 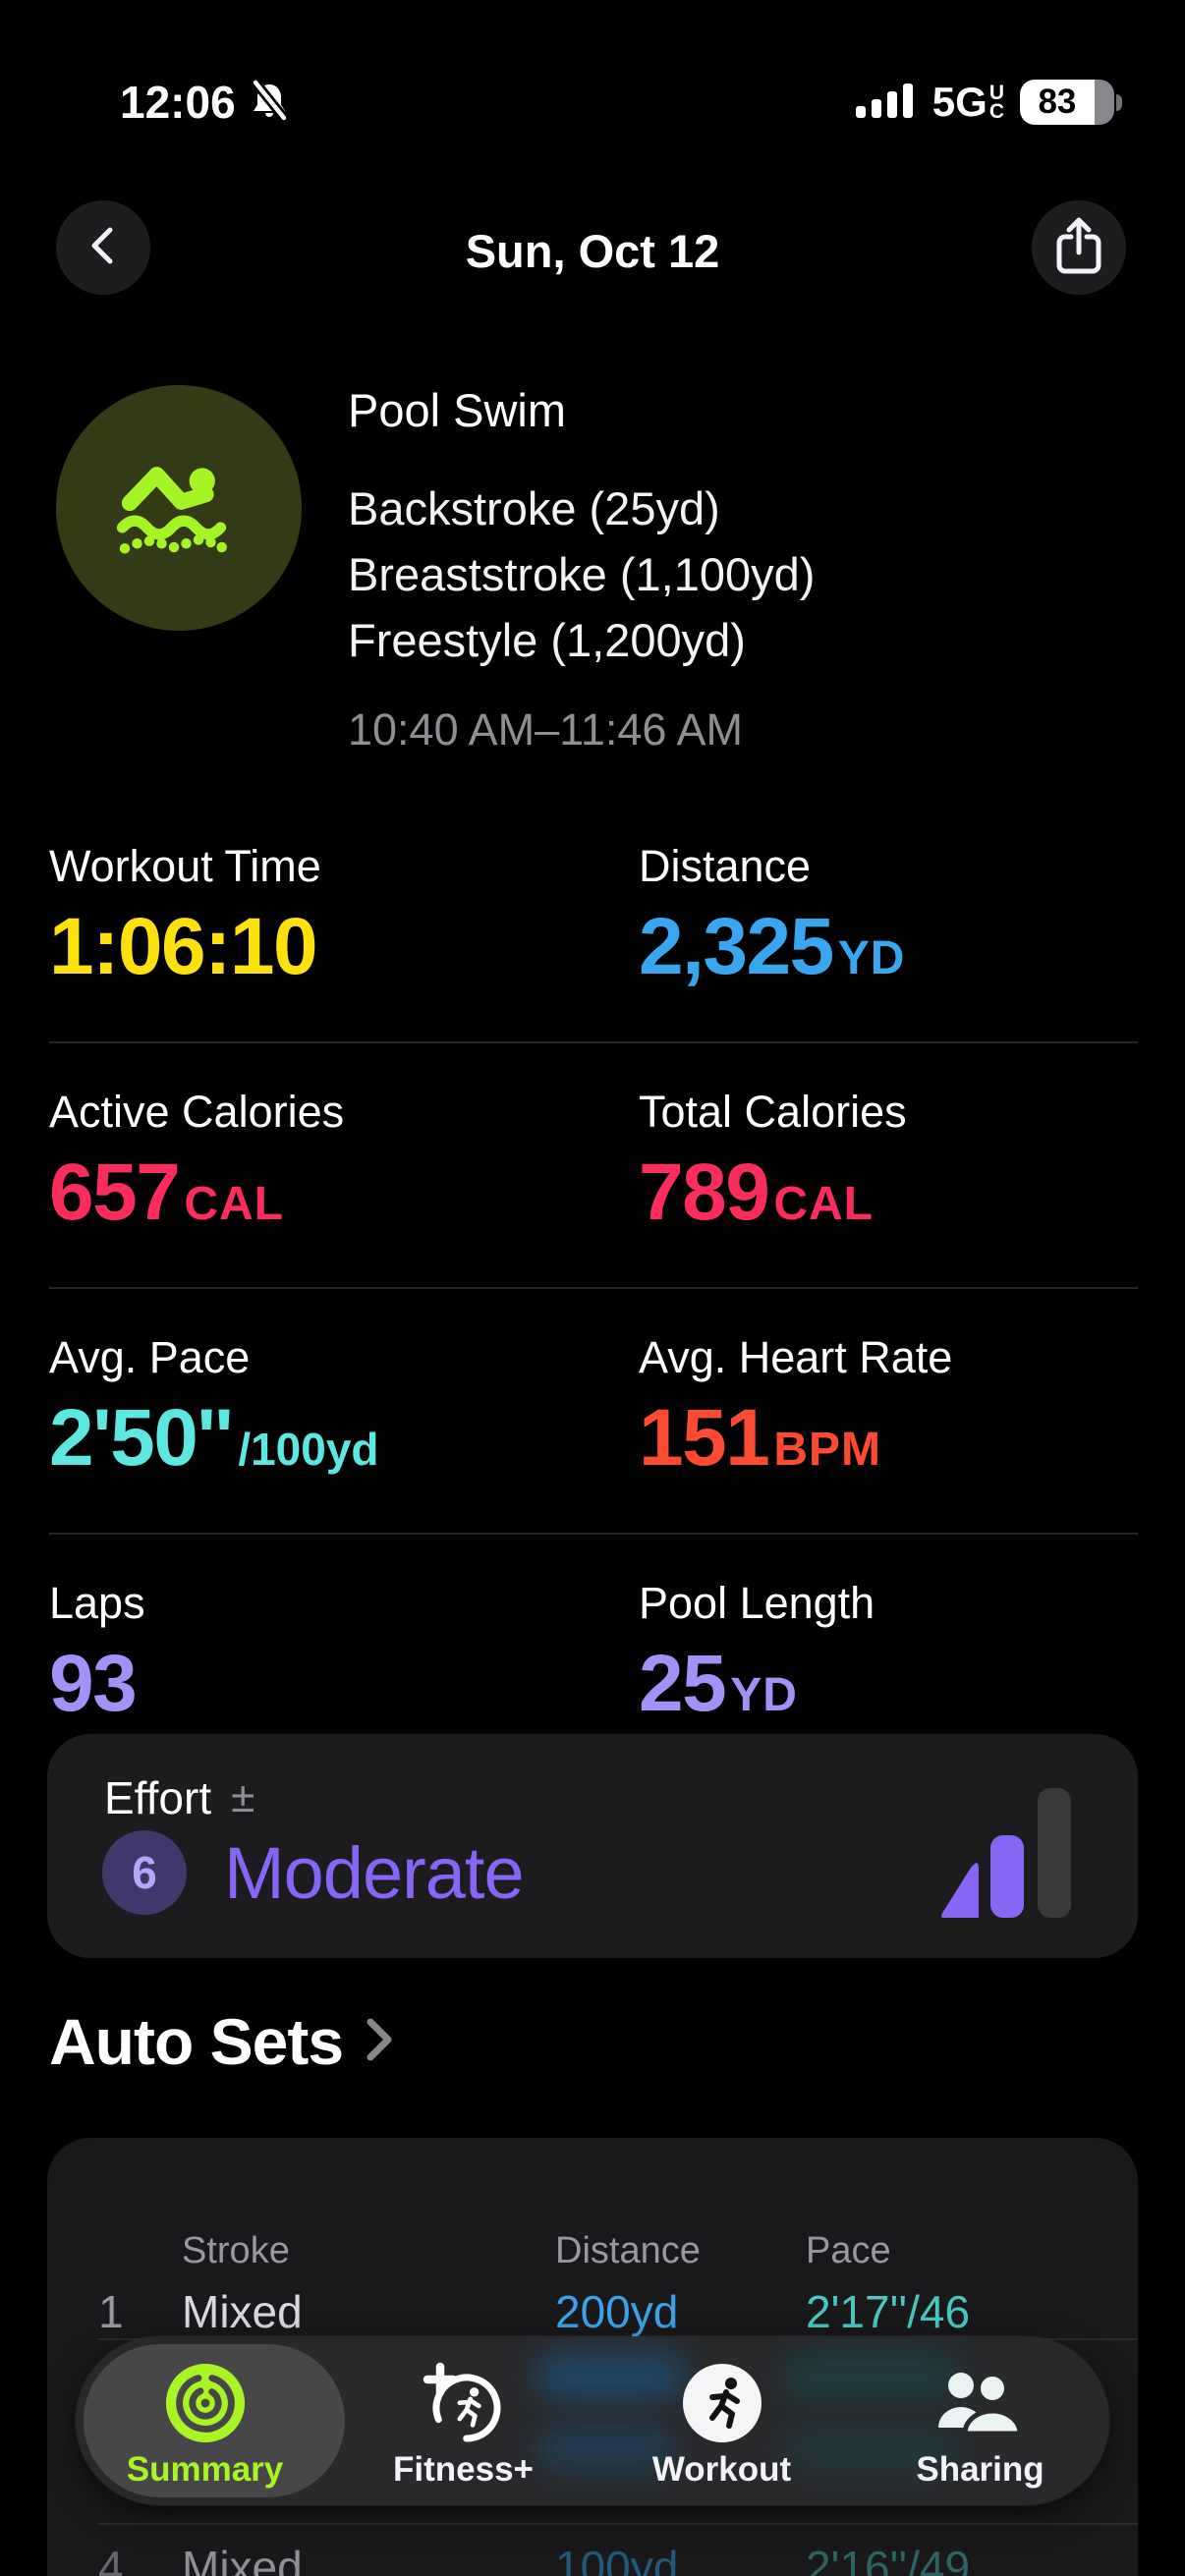 What do you see at coordinates (981, 2403) in the screenshot?
I see `people-icon` at bounding box center [981, 2403].